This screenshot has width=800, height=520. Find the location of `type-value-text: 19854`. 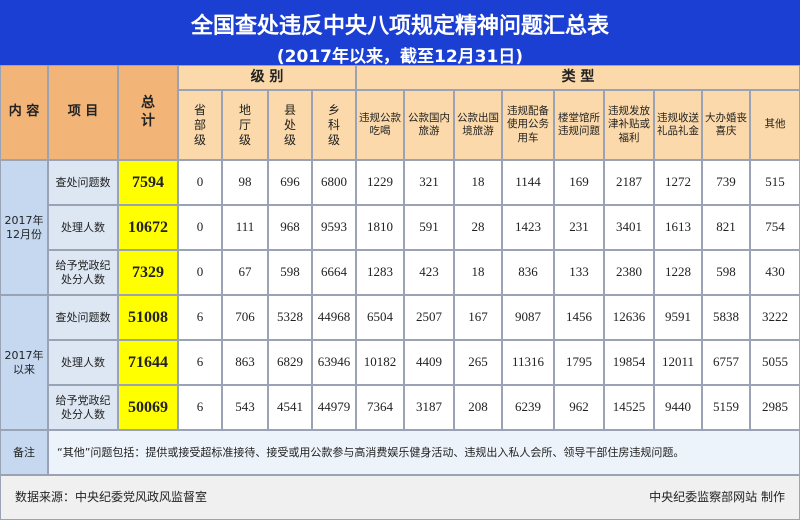

type-value-text: 19854 is located at coordinates (629, 362).